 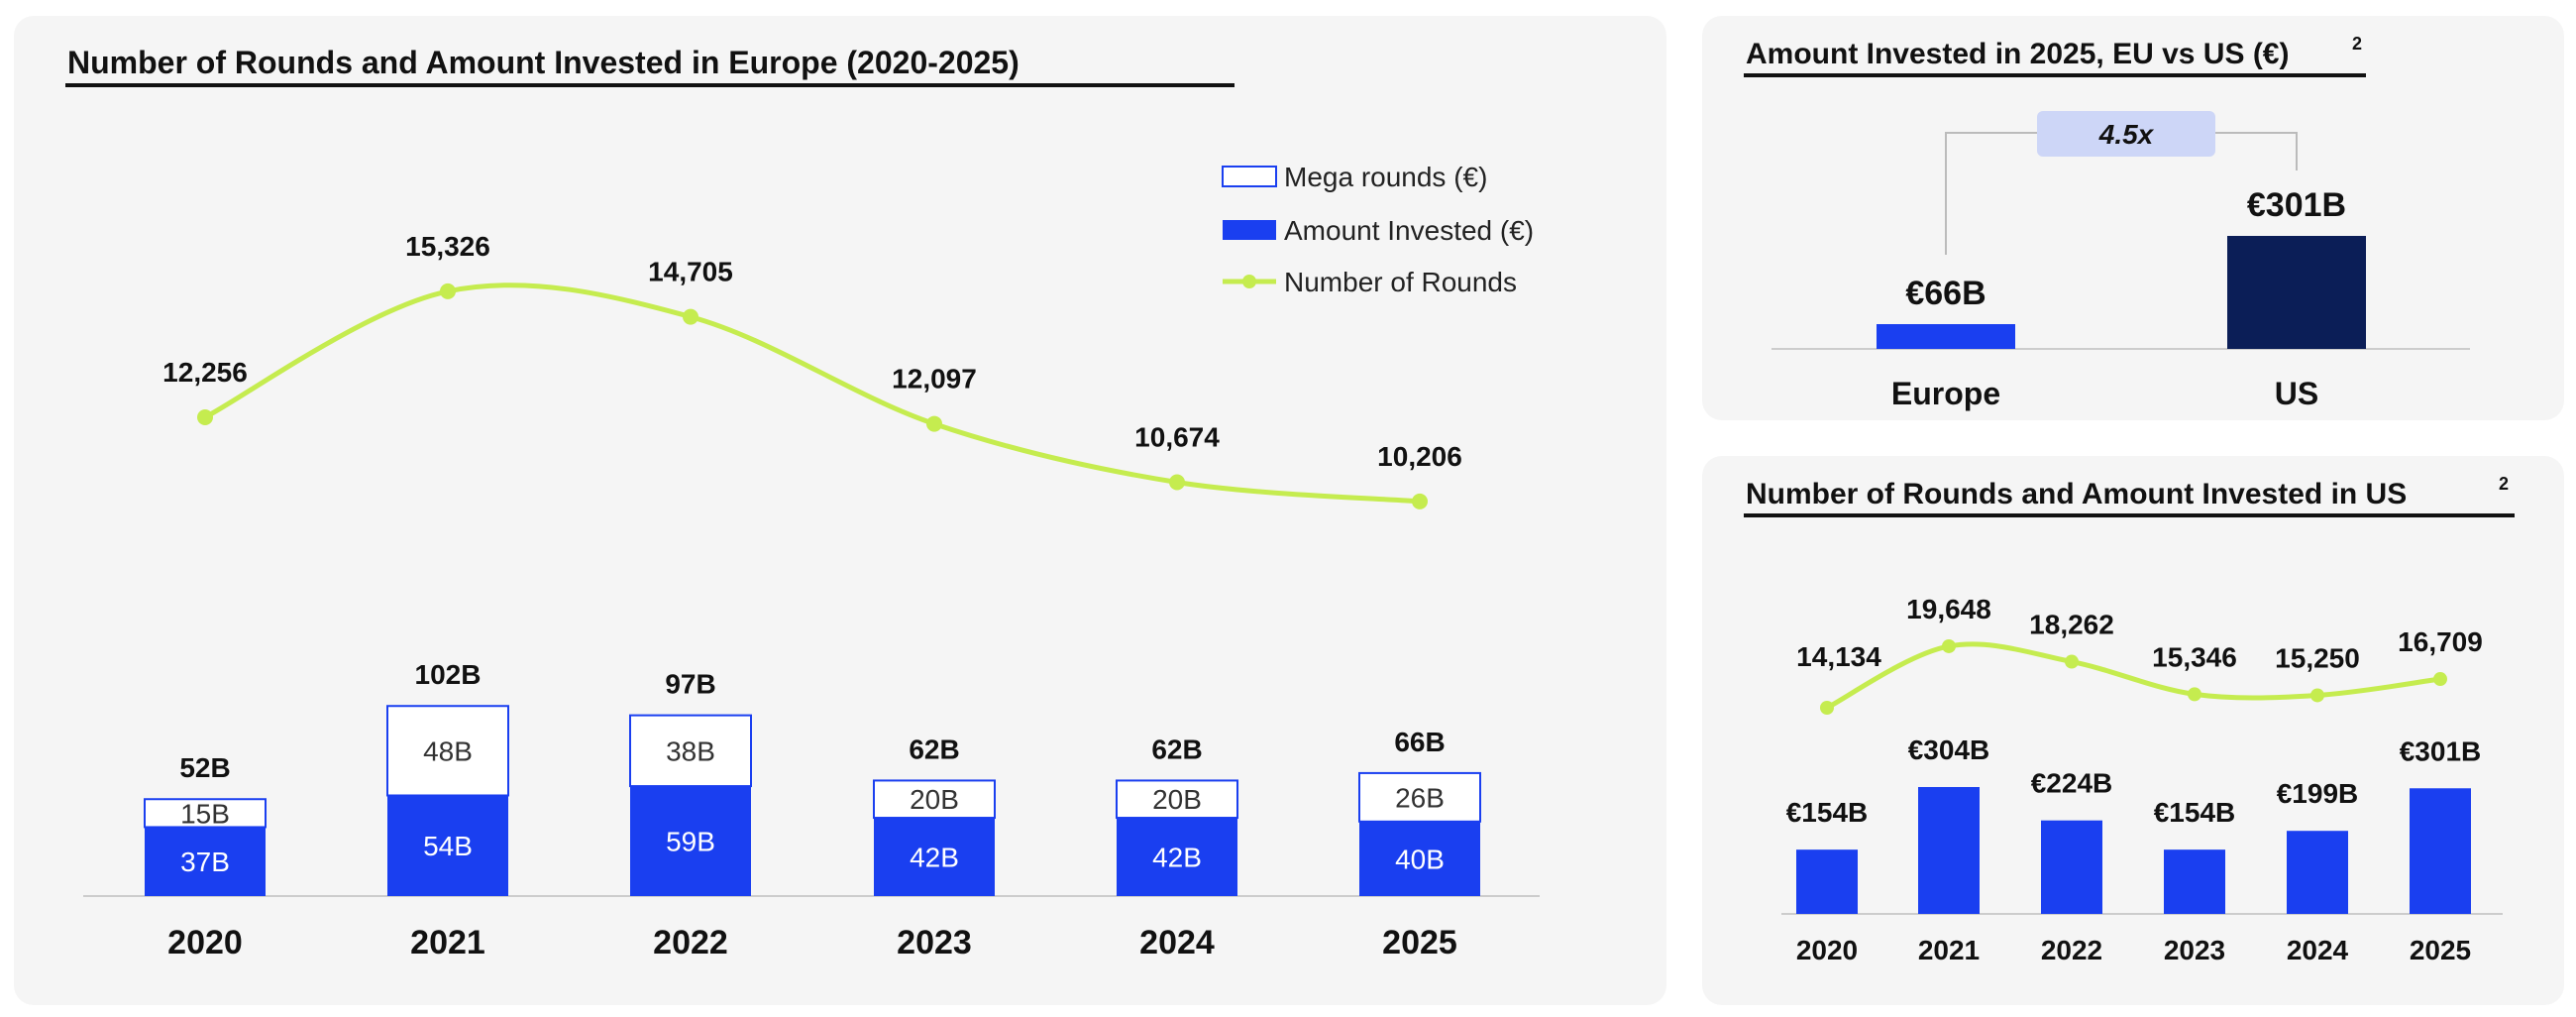 I want to click on number-of-rounds-label: 15,250, so click(x=2317, y=657).